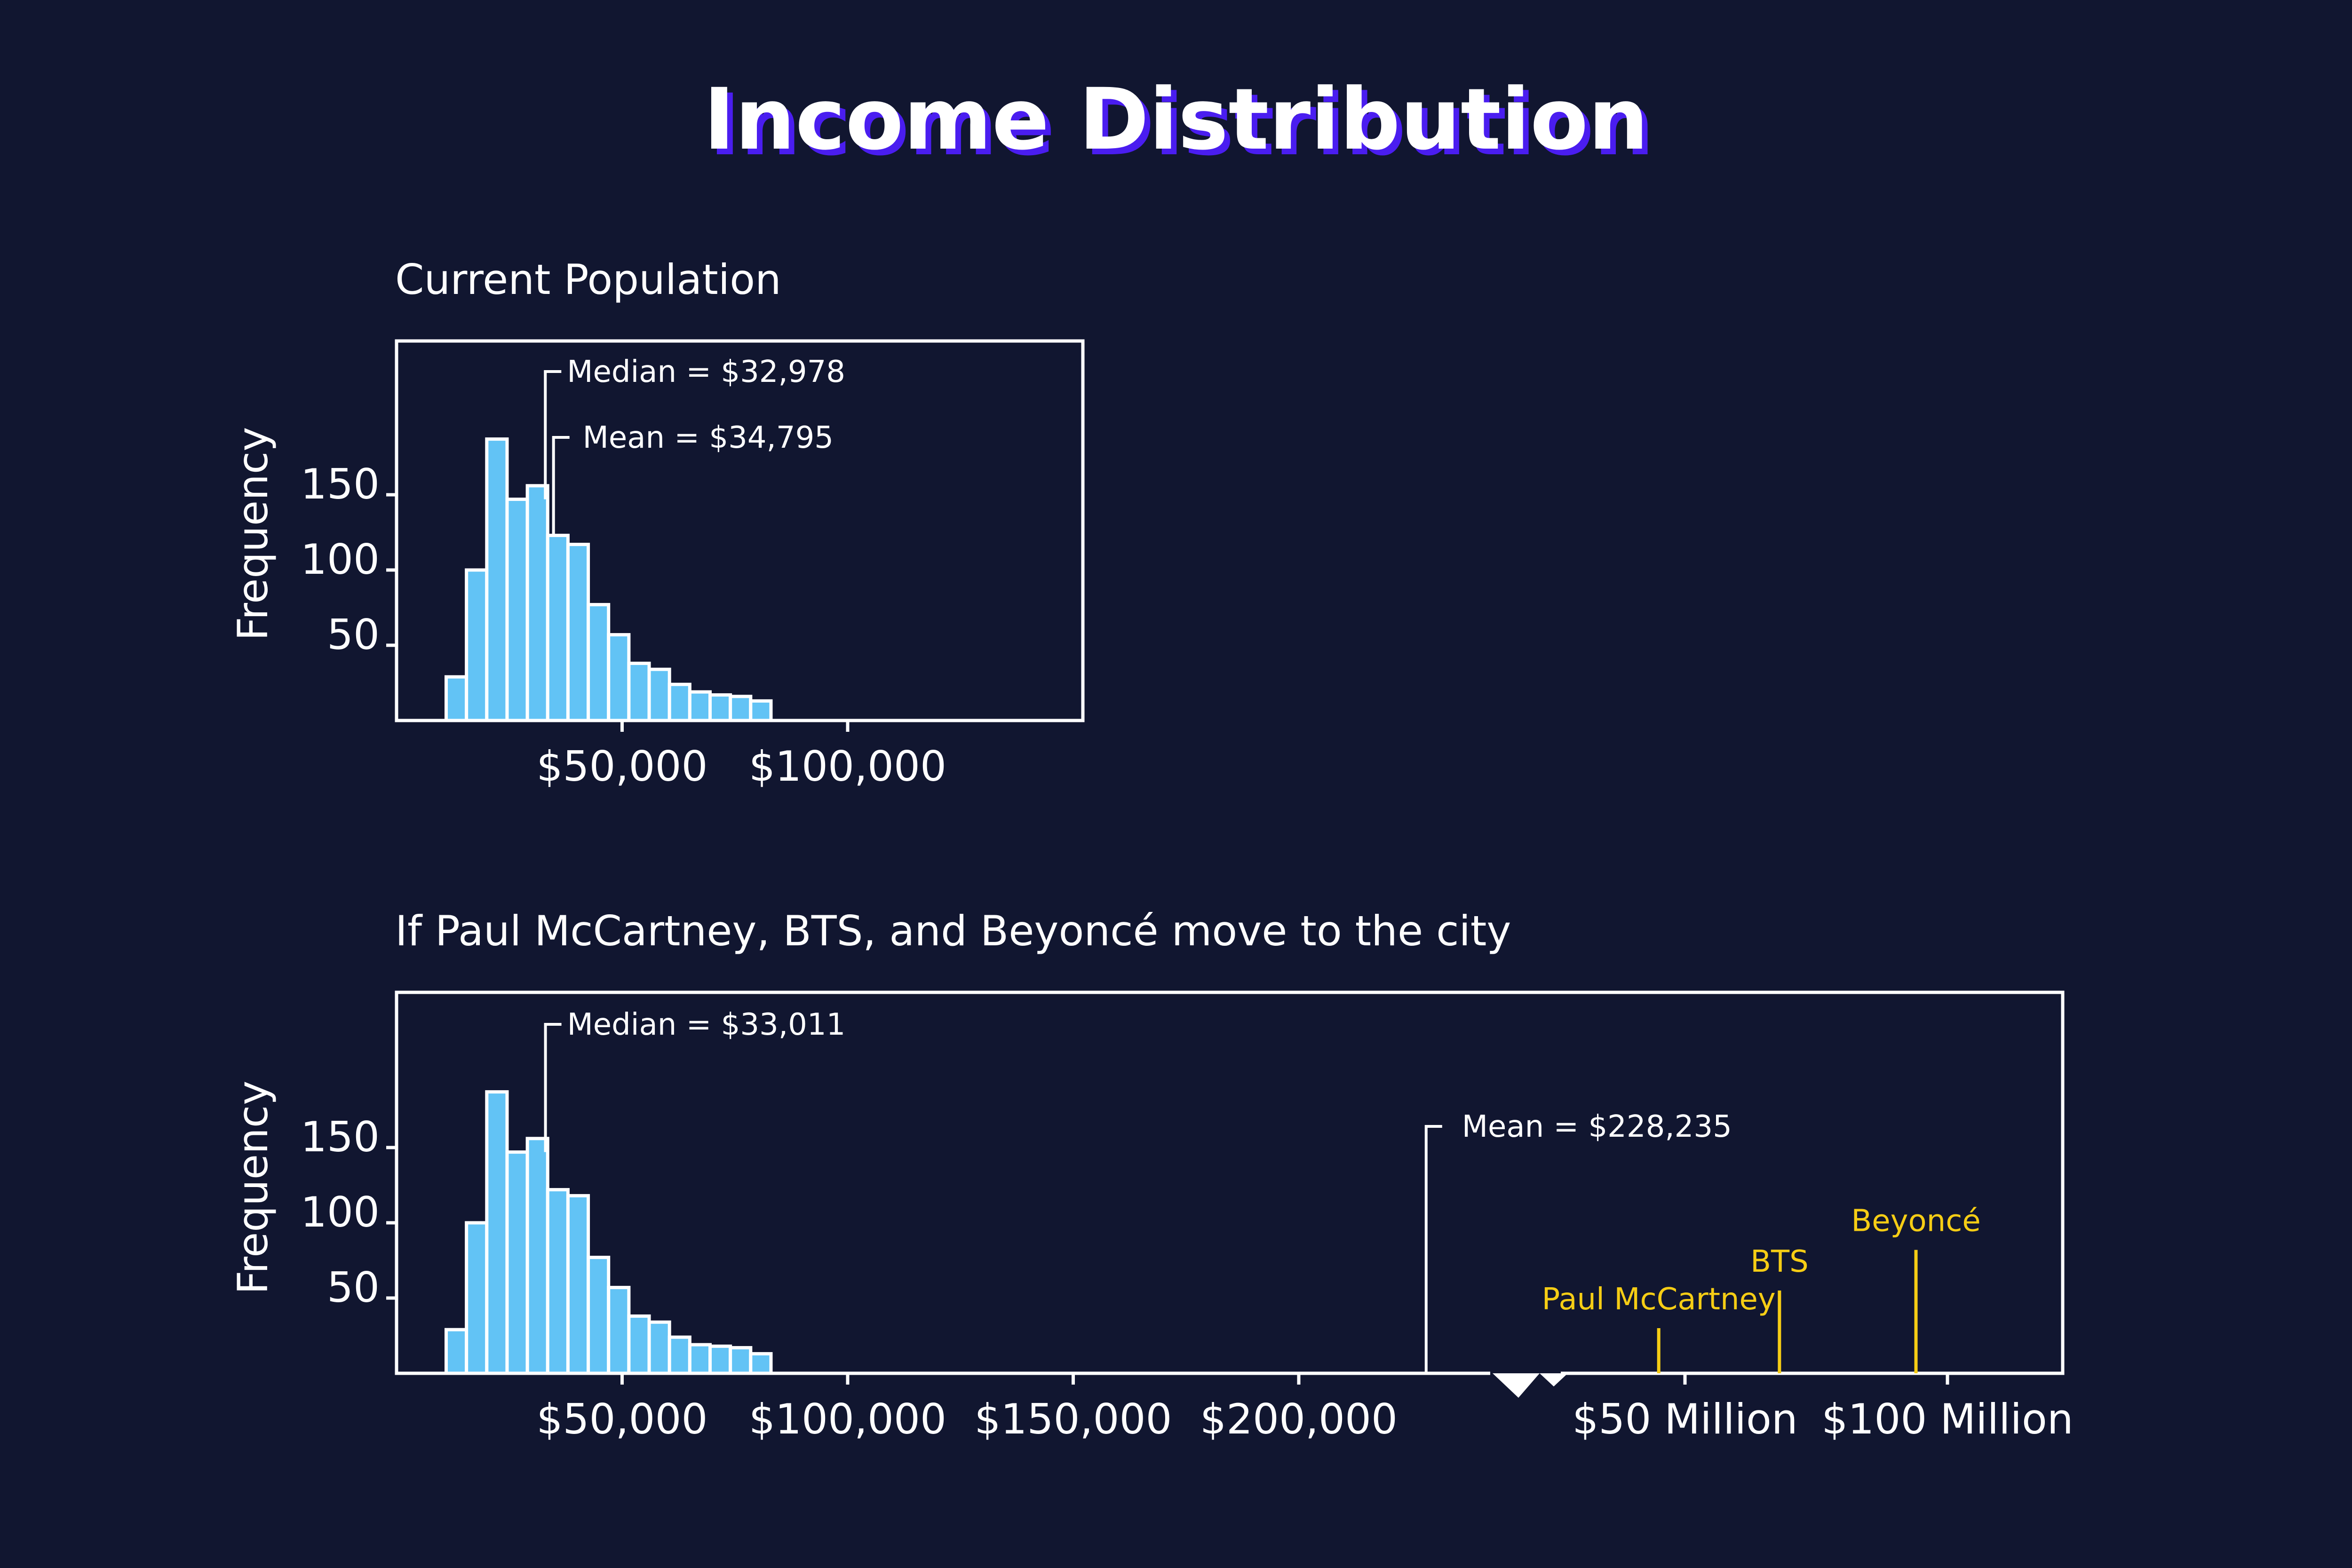 The width and height of the screenshot is (2352, 1568). I want to click on main-title: Income Distribution, so click(1175, 120).